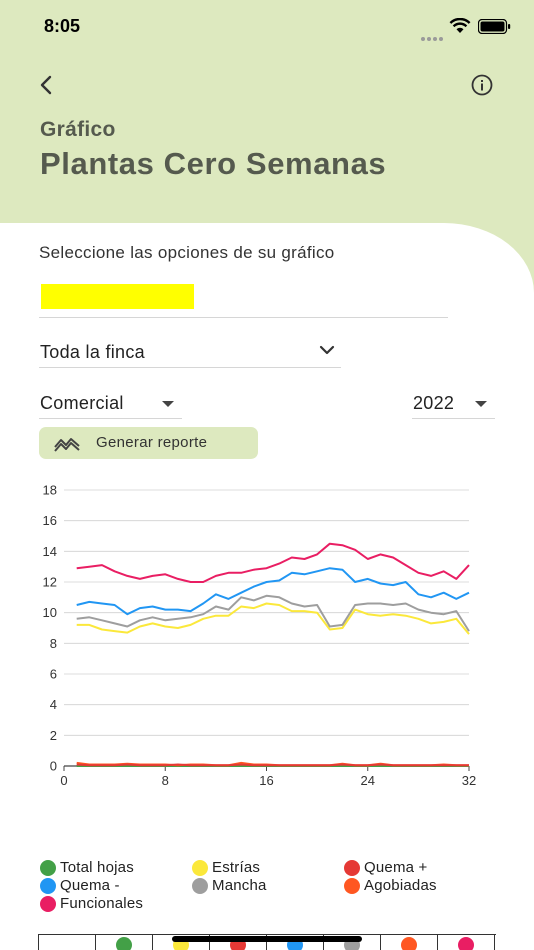 The image size is (534, 950). Describe the element at coordinates (50, 551) in the screenshot. I see `y-tick-label: 14` at that location.